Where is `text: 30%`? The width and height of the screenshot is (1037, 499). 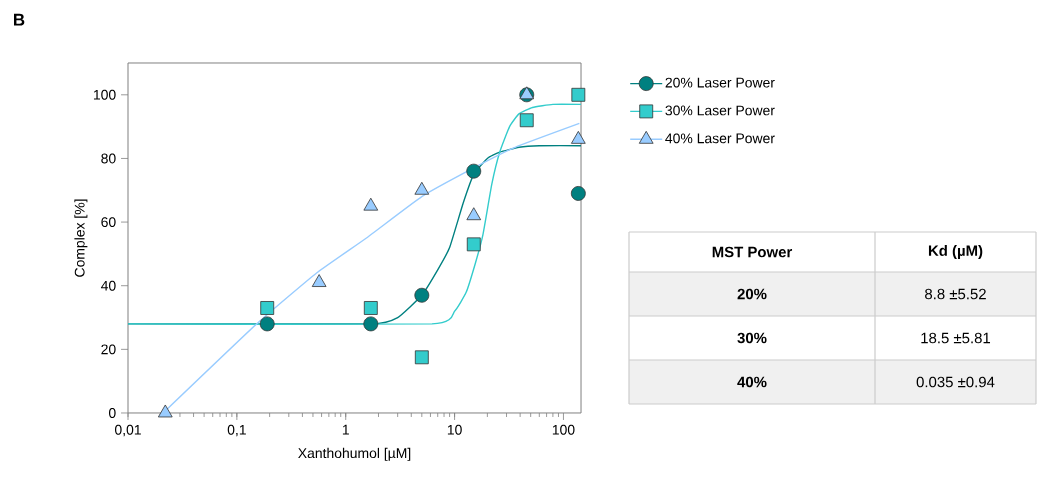 text: 30% is located at coordinates (752, 338).